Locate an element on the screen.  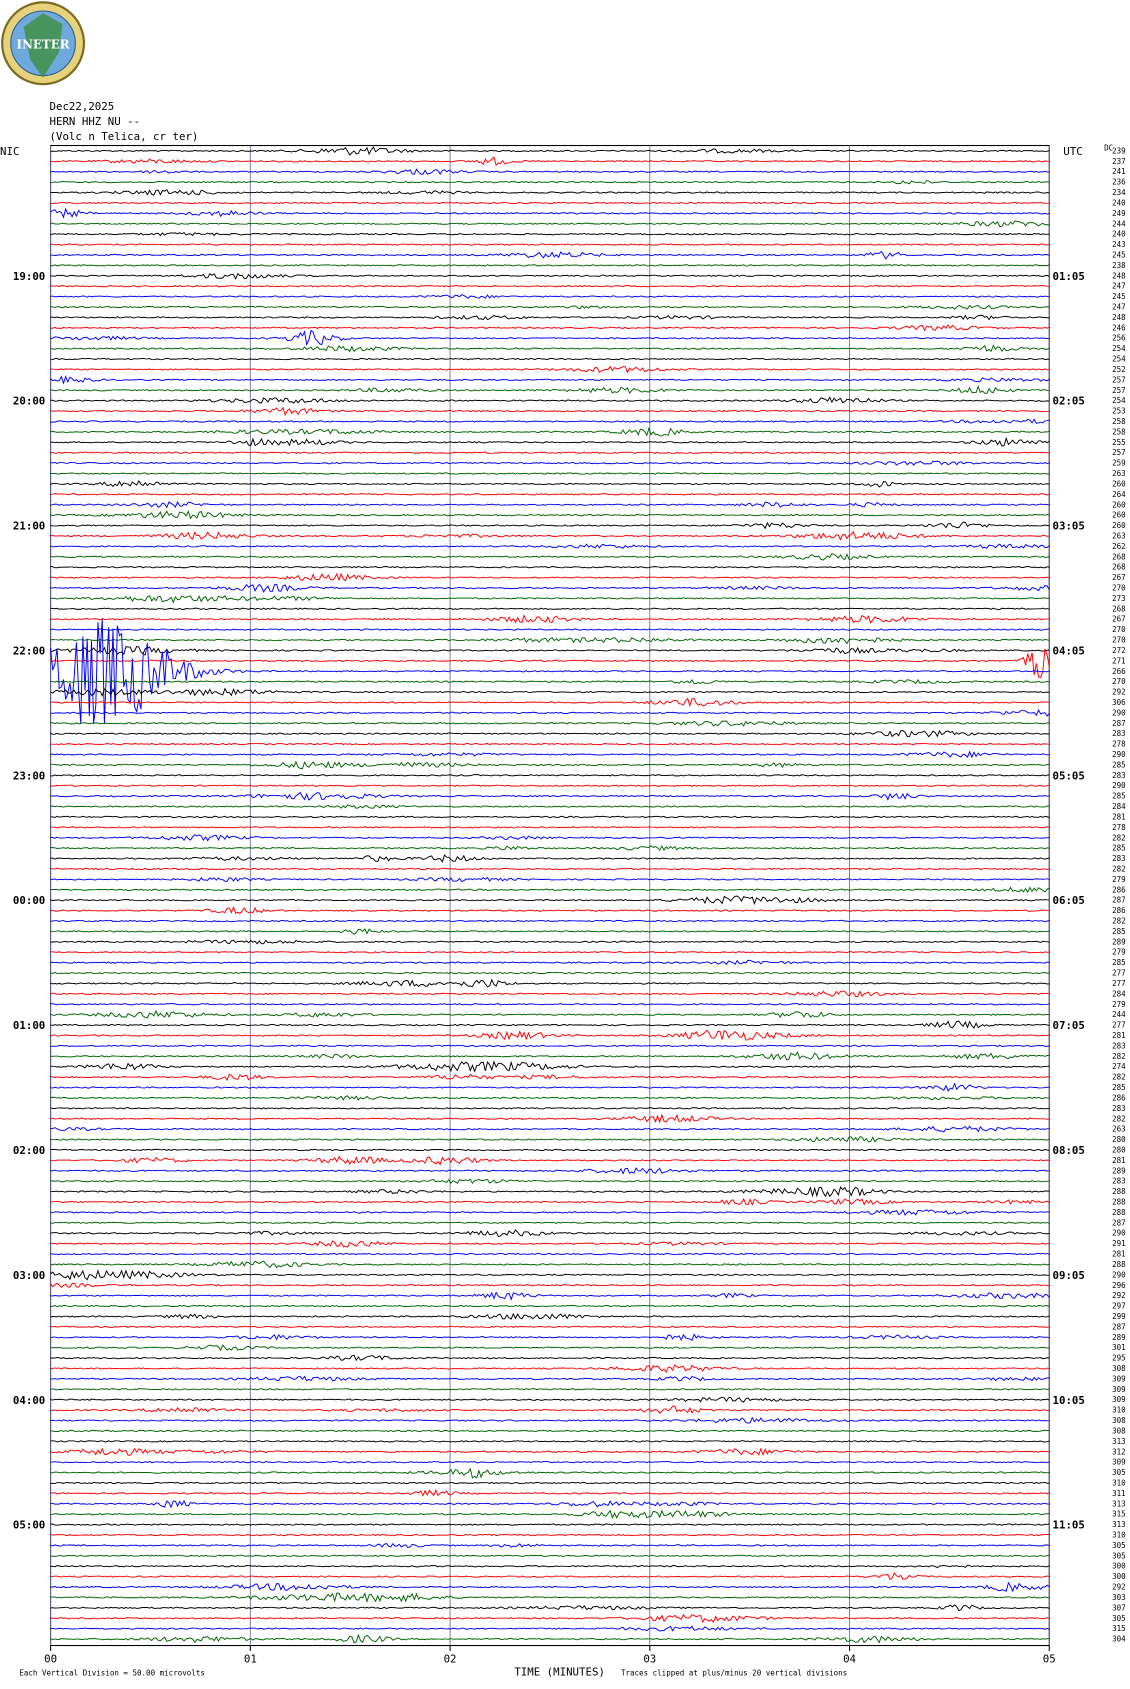
offset-label: 260 is located at coordinates (1119, 525).